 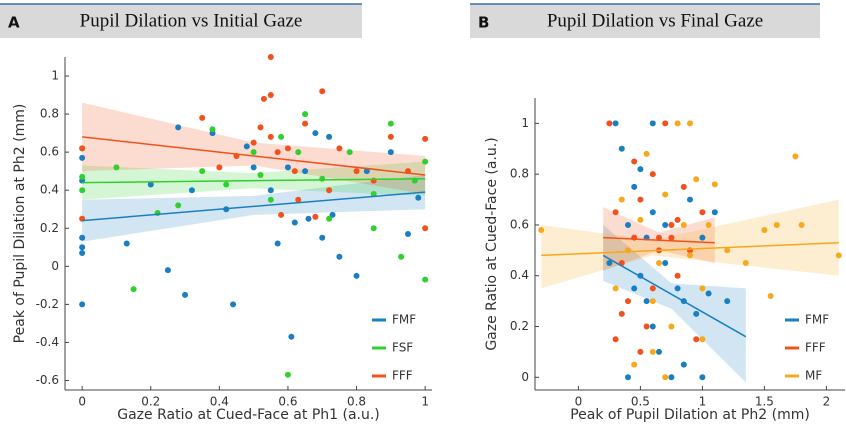 I want to click on chart-title: Pupil Dilation vs Initial Gaze, so click(x=191, y=20).